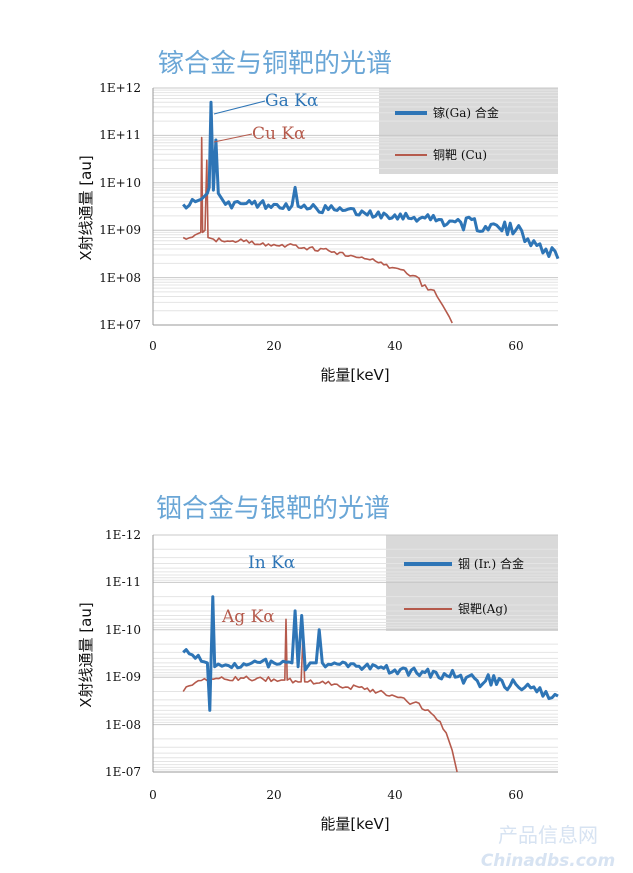 This screenshot has width=633, height=873. Describe the element at coordinates (120, 88) in the screenshot. I see `y-tick-label: 1E+12` at that location.